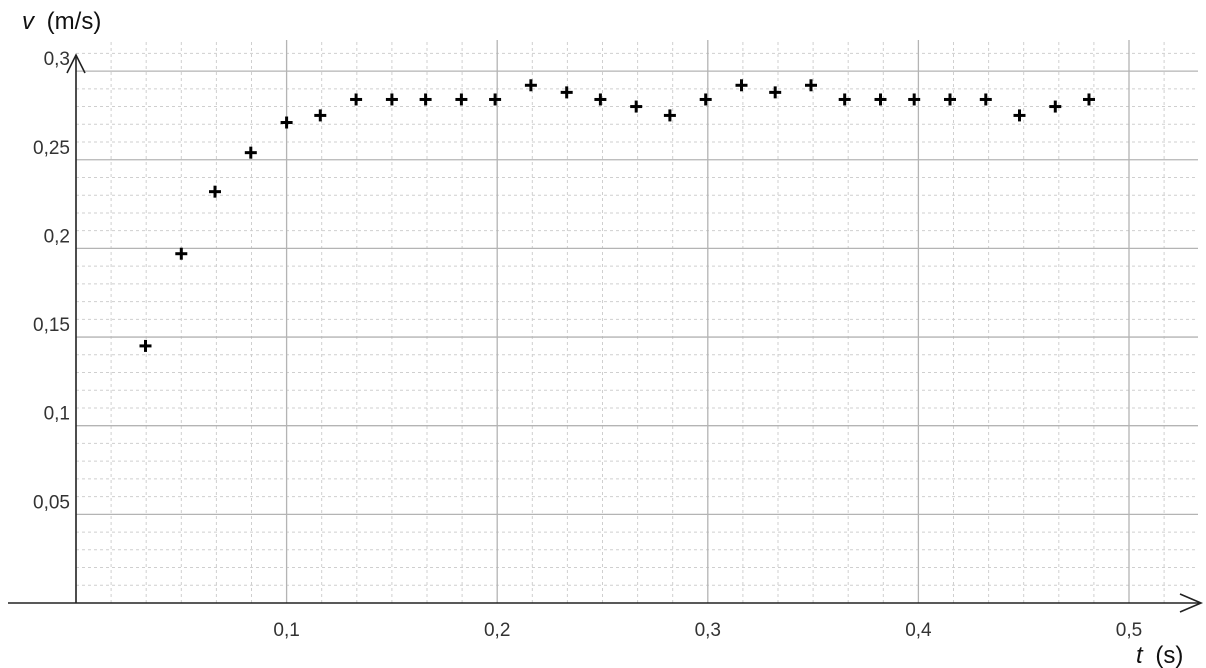 This screenshot has height=668, width=1206. I want to click on x-tick-label: 0,5, so click(1129, 630).